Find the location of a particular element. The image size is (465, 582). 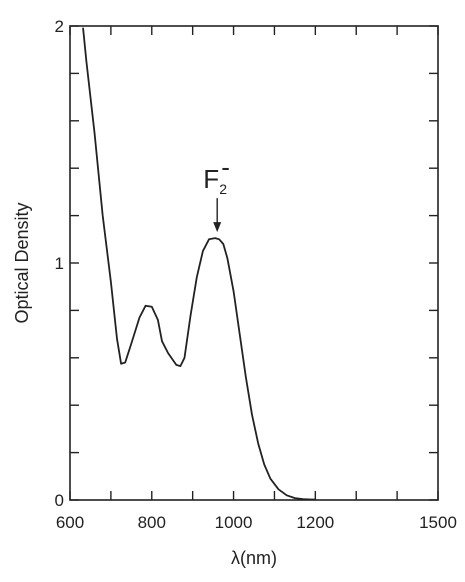

annotation-superscript: - is located at coordinates (225, 167).